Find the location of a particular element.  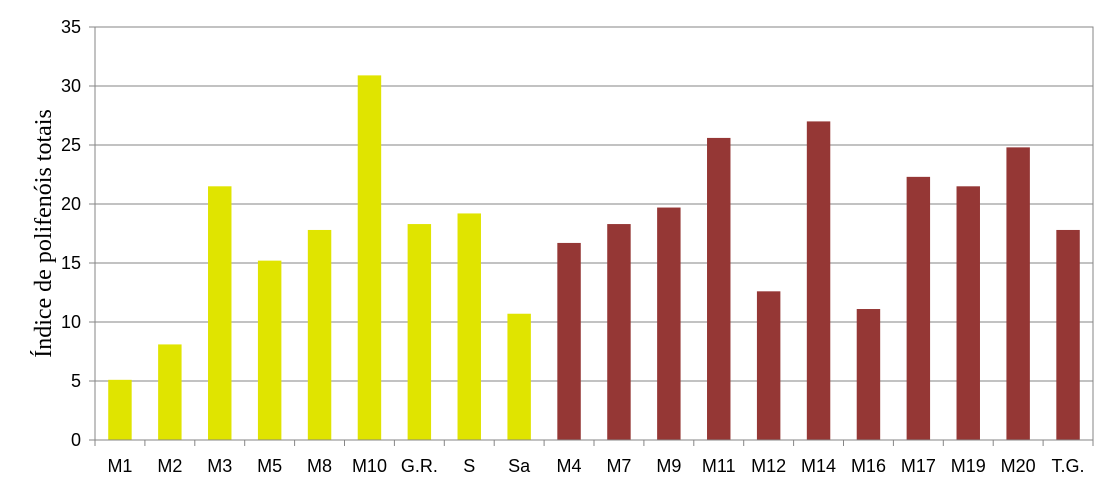

bar-G.R. is located at coordinates (419, 332).